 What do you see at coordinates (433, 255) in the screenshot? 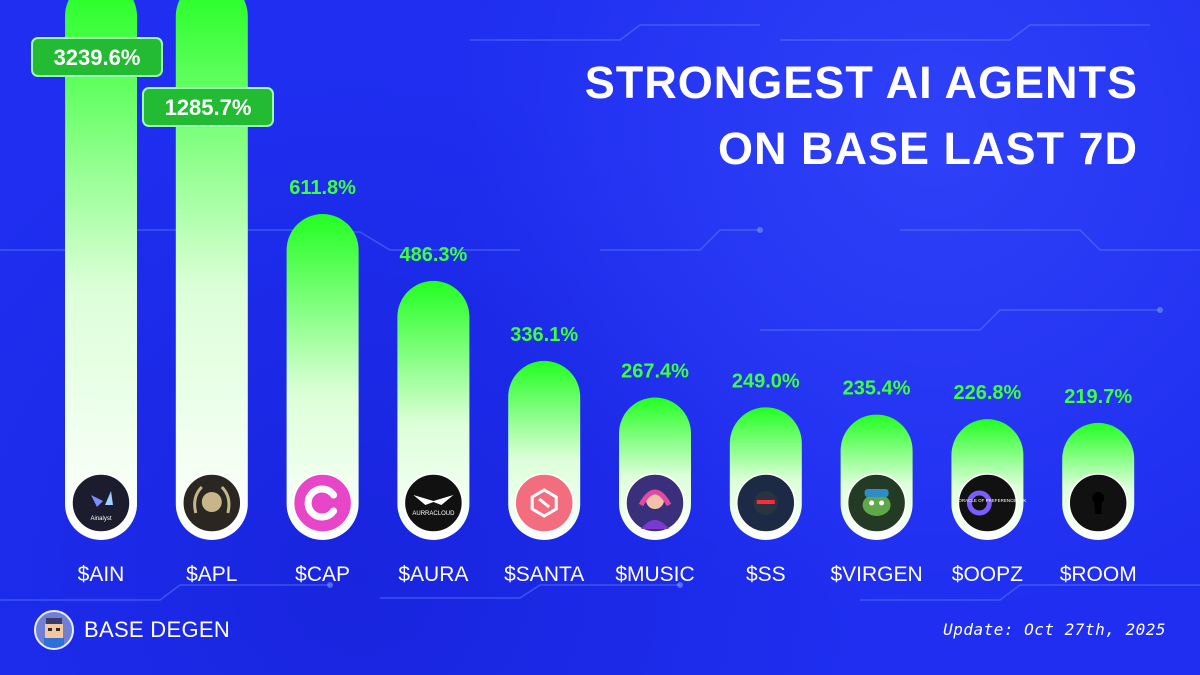
I see `value-label-4: 486.3%` at bounding box center [433, 255].